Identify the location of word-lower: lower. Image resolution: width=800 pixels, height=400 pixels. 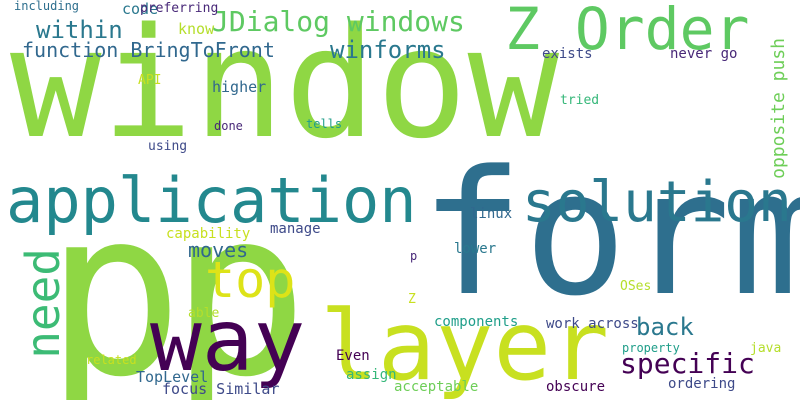
(475, 249).